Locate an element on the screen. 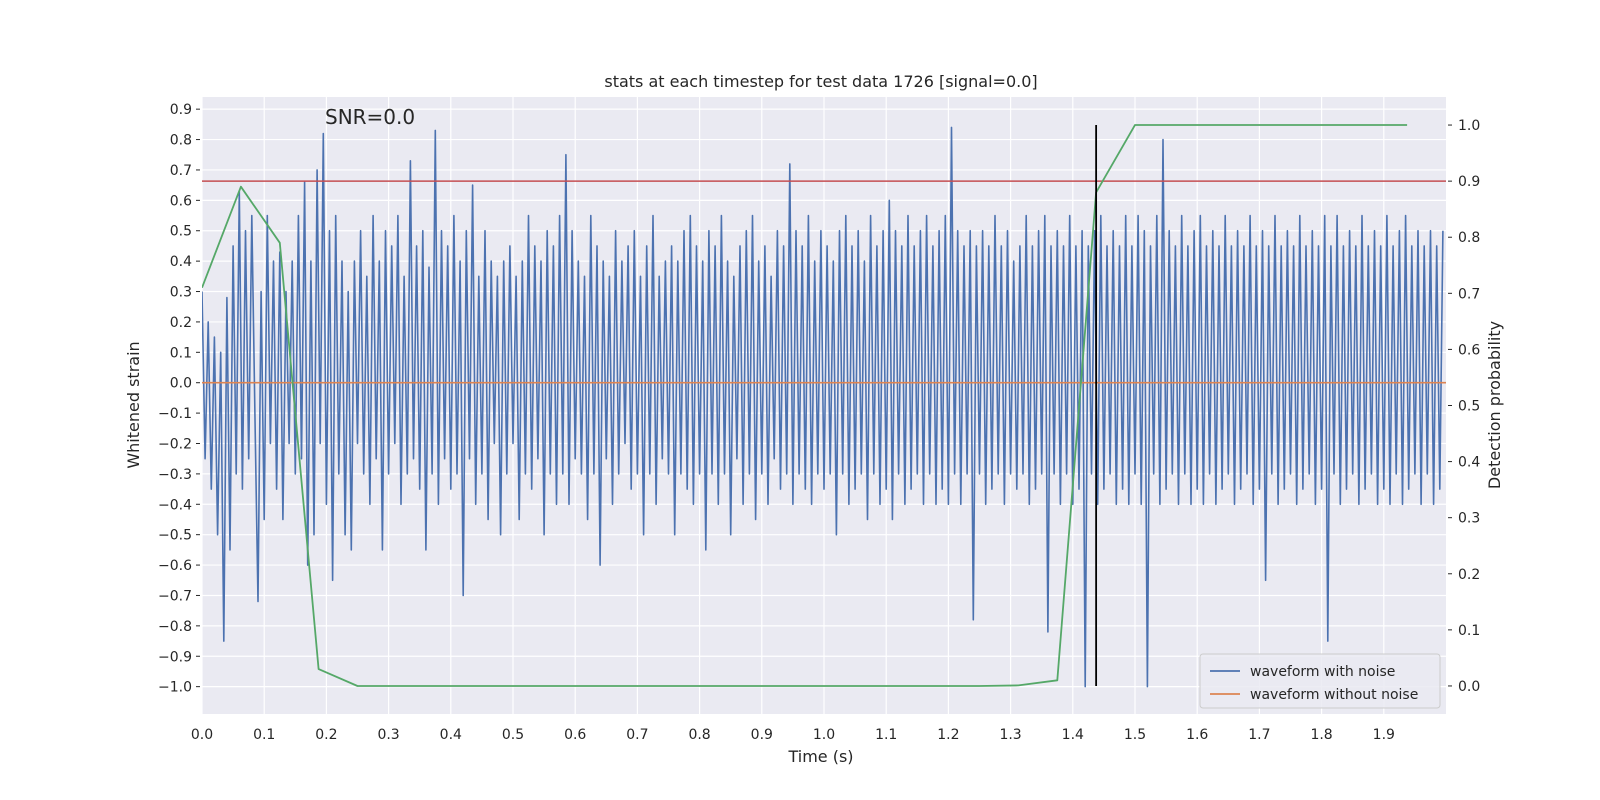  x-tick-label: 0.5 is located at coordinates (513, 735).